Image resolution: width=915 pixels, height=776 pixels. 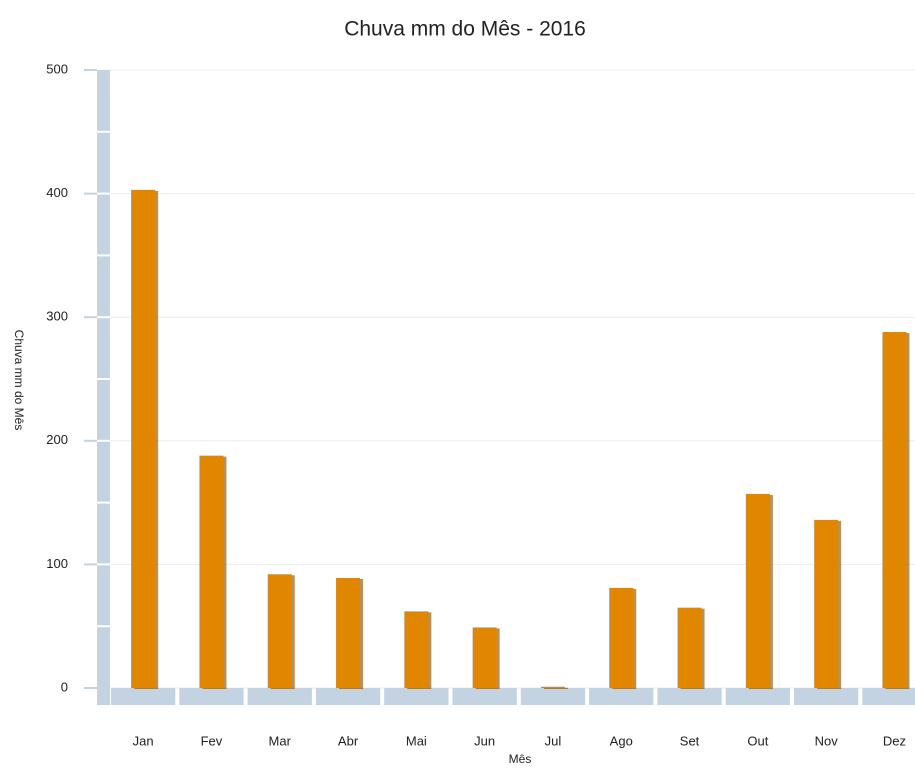 I want to click on y-axis-label: Chuva mm do Mês, so click(x=19, y=380).